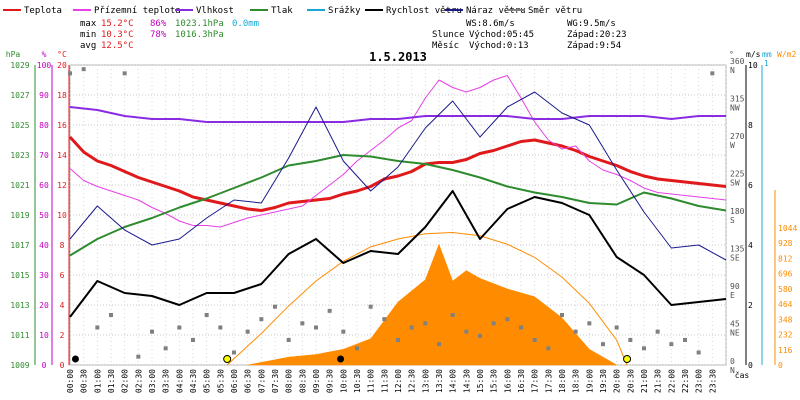  Describe the element at coordinates (220, 381) in the screenshot. I see `tick-label-time: 05:30` at that location.